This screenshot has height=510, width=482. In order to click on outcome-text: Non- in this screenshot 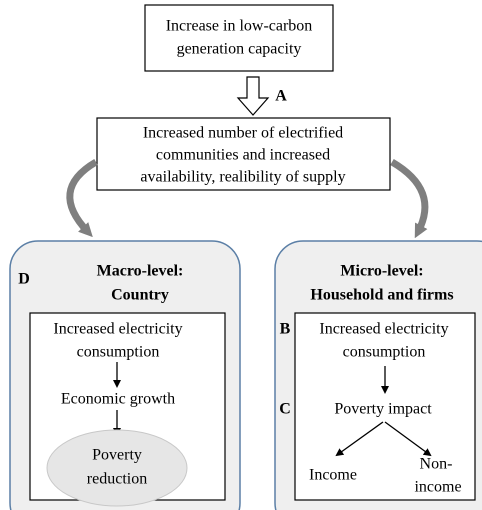, I will do `click(436, 464)`.